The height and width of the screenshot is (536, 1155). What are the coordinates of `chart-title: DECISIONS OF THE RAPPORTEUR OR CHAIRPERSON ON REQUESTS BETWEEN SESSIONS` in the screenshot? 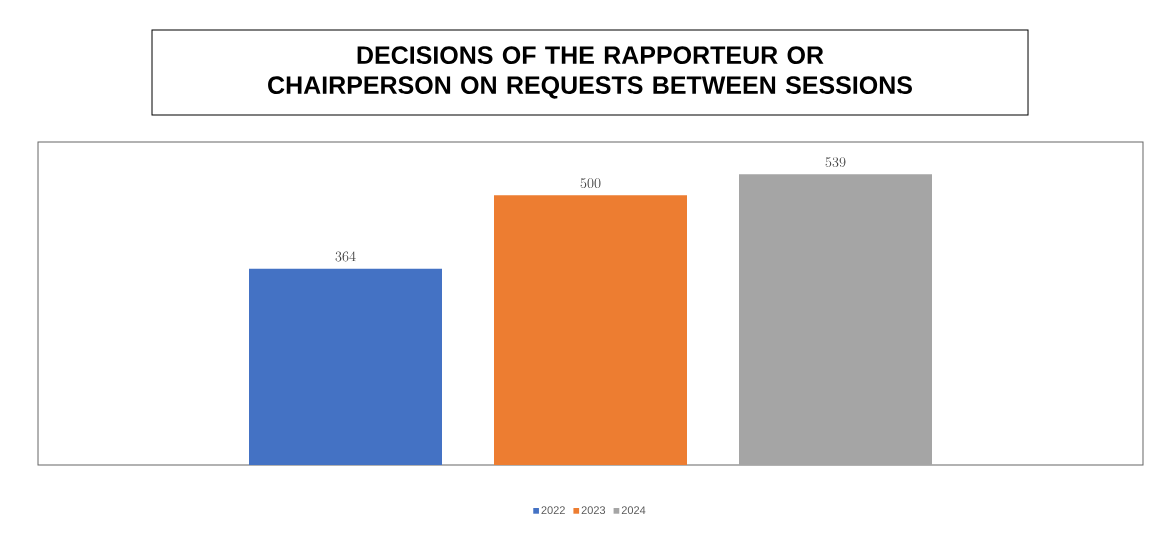 It's located at (590, 72).